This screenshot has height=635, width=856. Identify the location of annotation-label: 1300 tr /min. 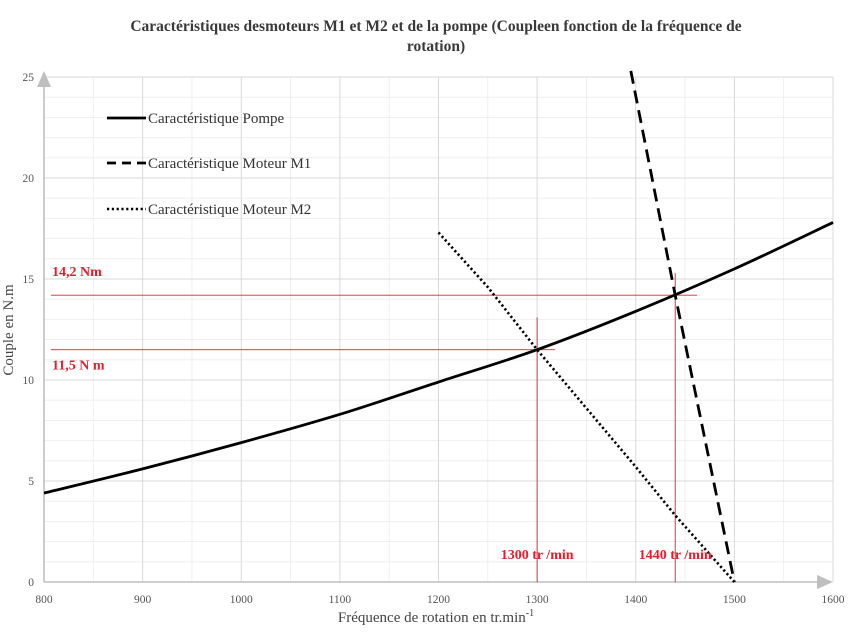
(537, 555).